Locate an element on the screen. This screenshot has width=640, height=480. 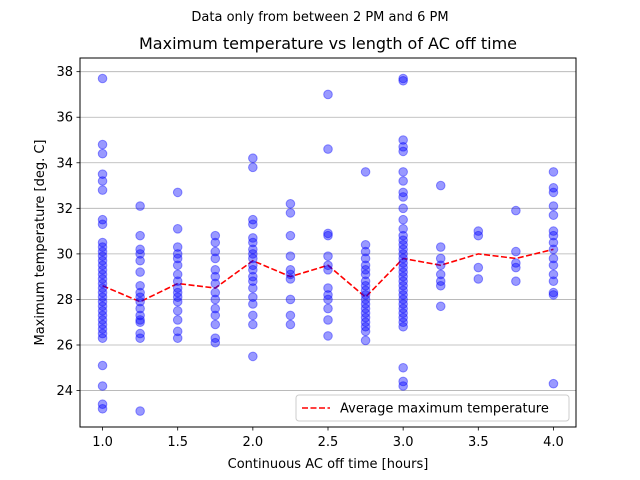
y-tick-label: 34 is located at coordinates (64, 163).